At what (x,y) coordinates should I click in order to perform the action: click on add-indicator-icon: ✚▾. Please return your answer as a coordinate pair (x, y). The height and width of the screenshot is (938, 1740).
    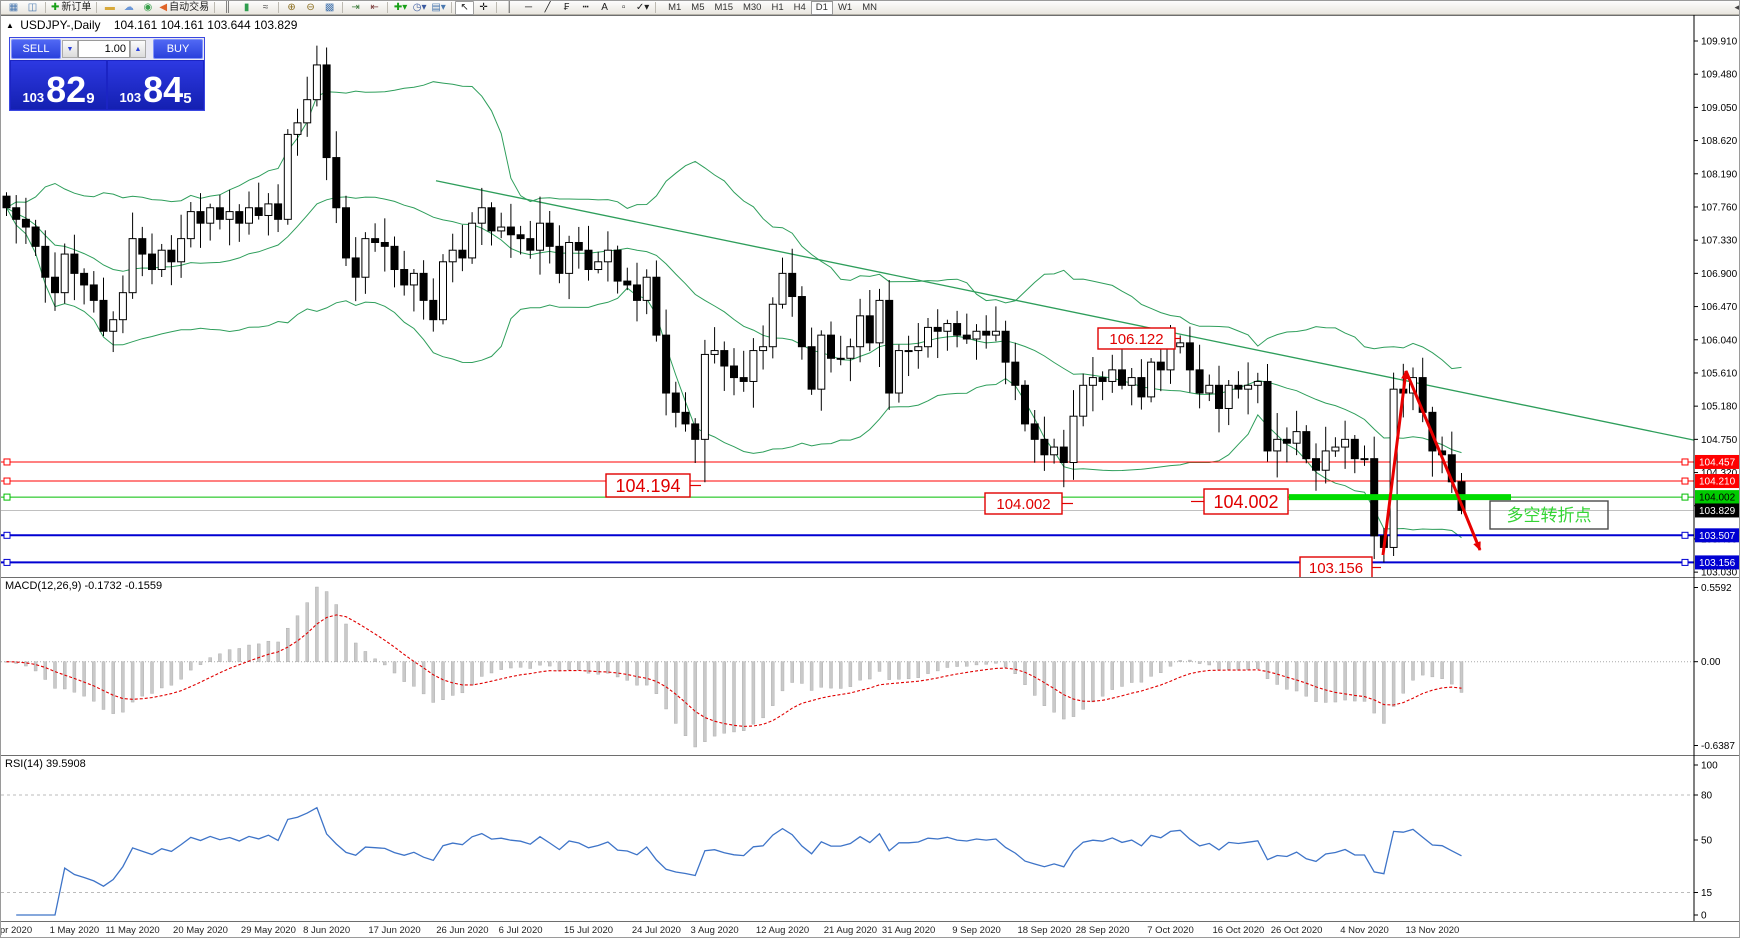
    Looking at the image, I should click on (400, 8).